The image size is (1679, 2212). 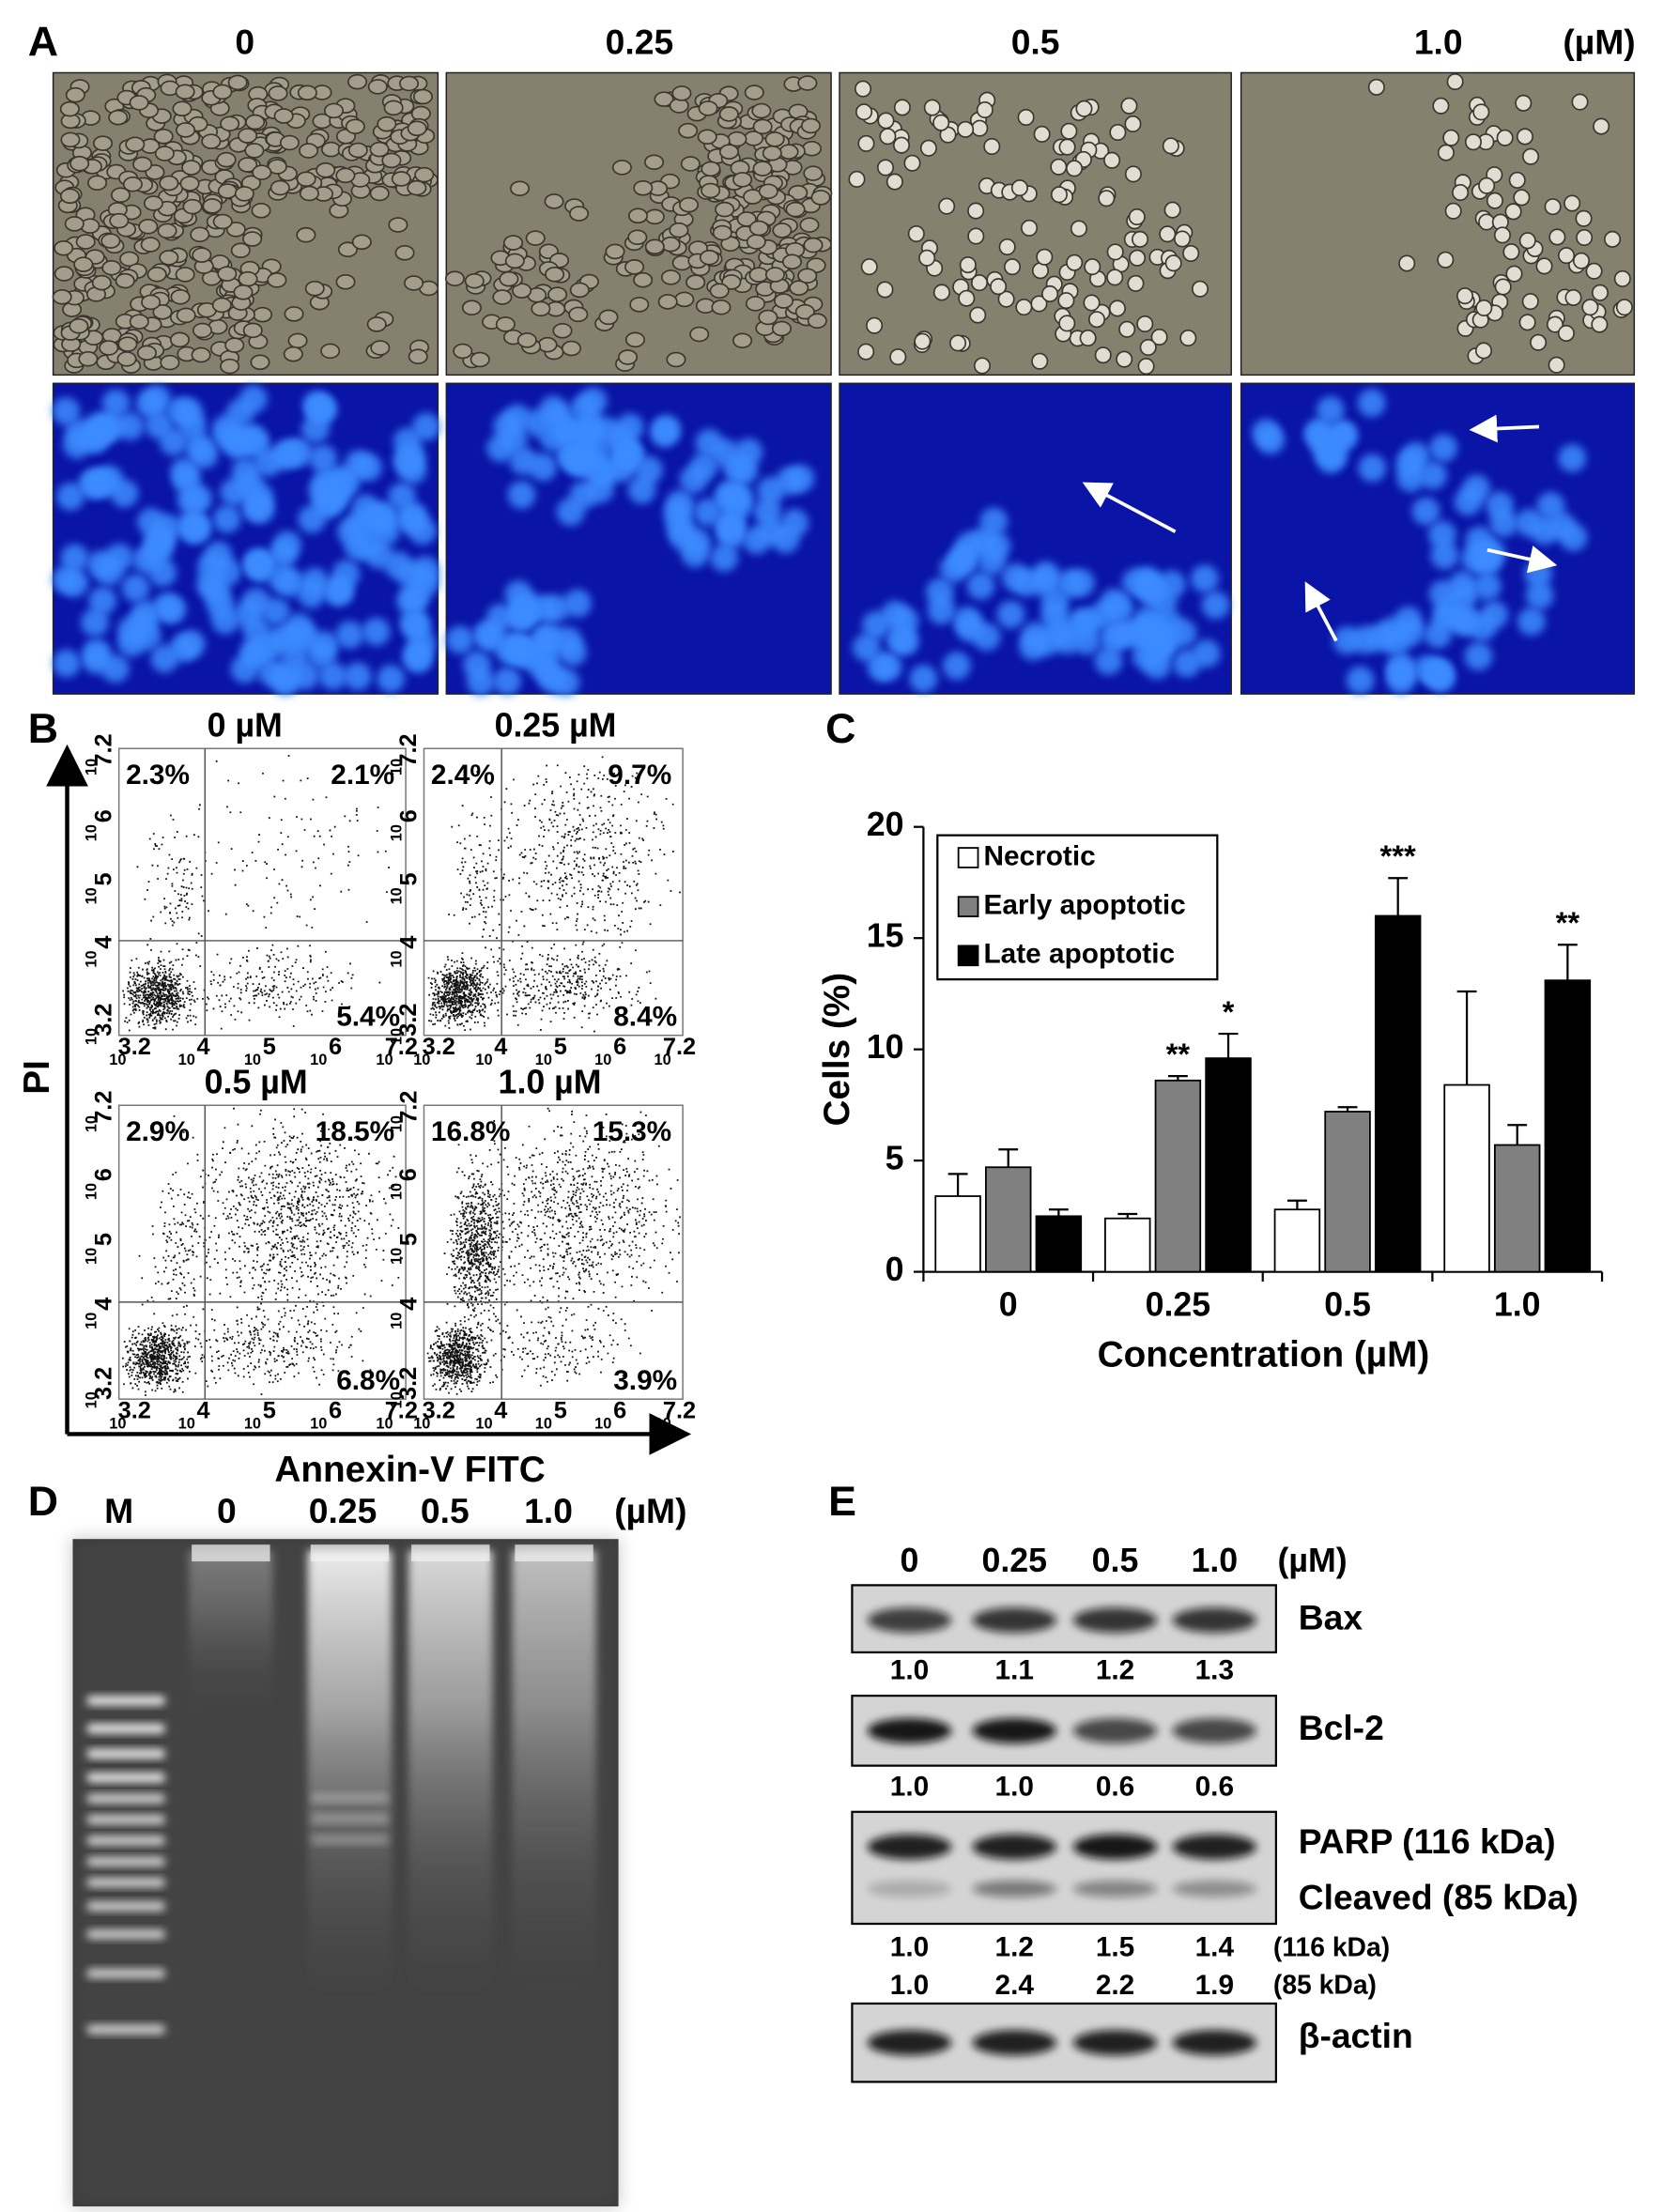 I want to click on dna-smear, so click(x=450, y=1774).